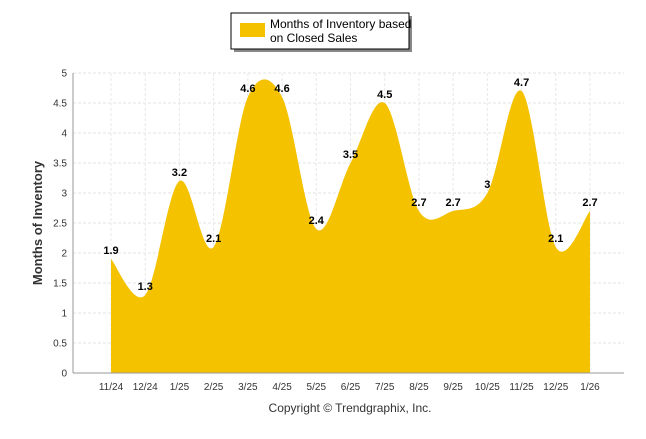  Describe the element at coordinates (64, 134) in the screenshot. I see `y-tick-label: 4` at that location.